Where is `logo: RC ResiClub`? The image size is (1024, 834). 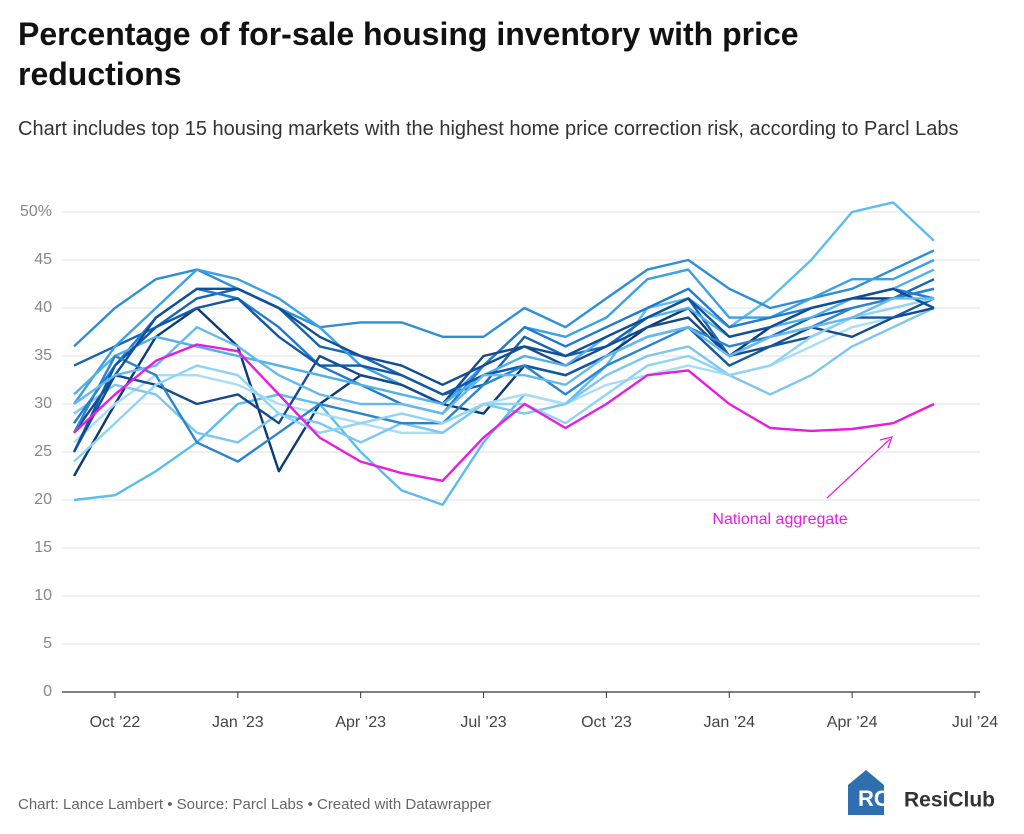 logo: RC ResiClub is located at coordinates (921, 792).